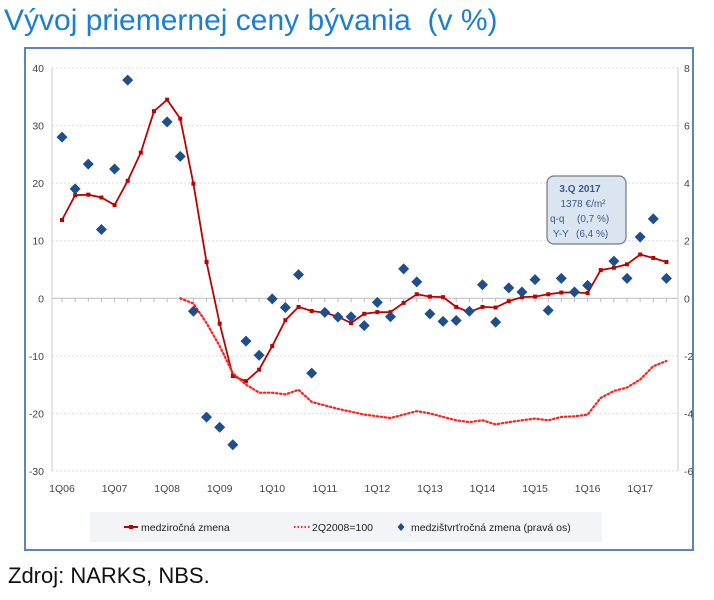 Image resolution: width=714 pixels, height=600 pixels. I want to click on annotation-box, so click(586, 210).